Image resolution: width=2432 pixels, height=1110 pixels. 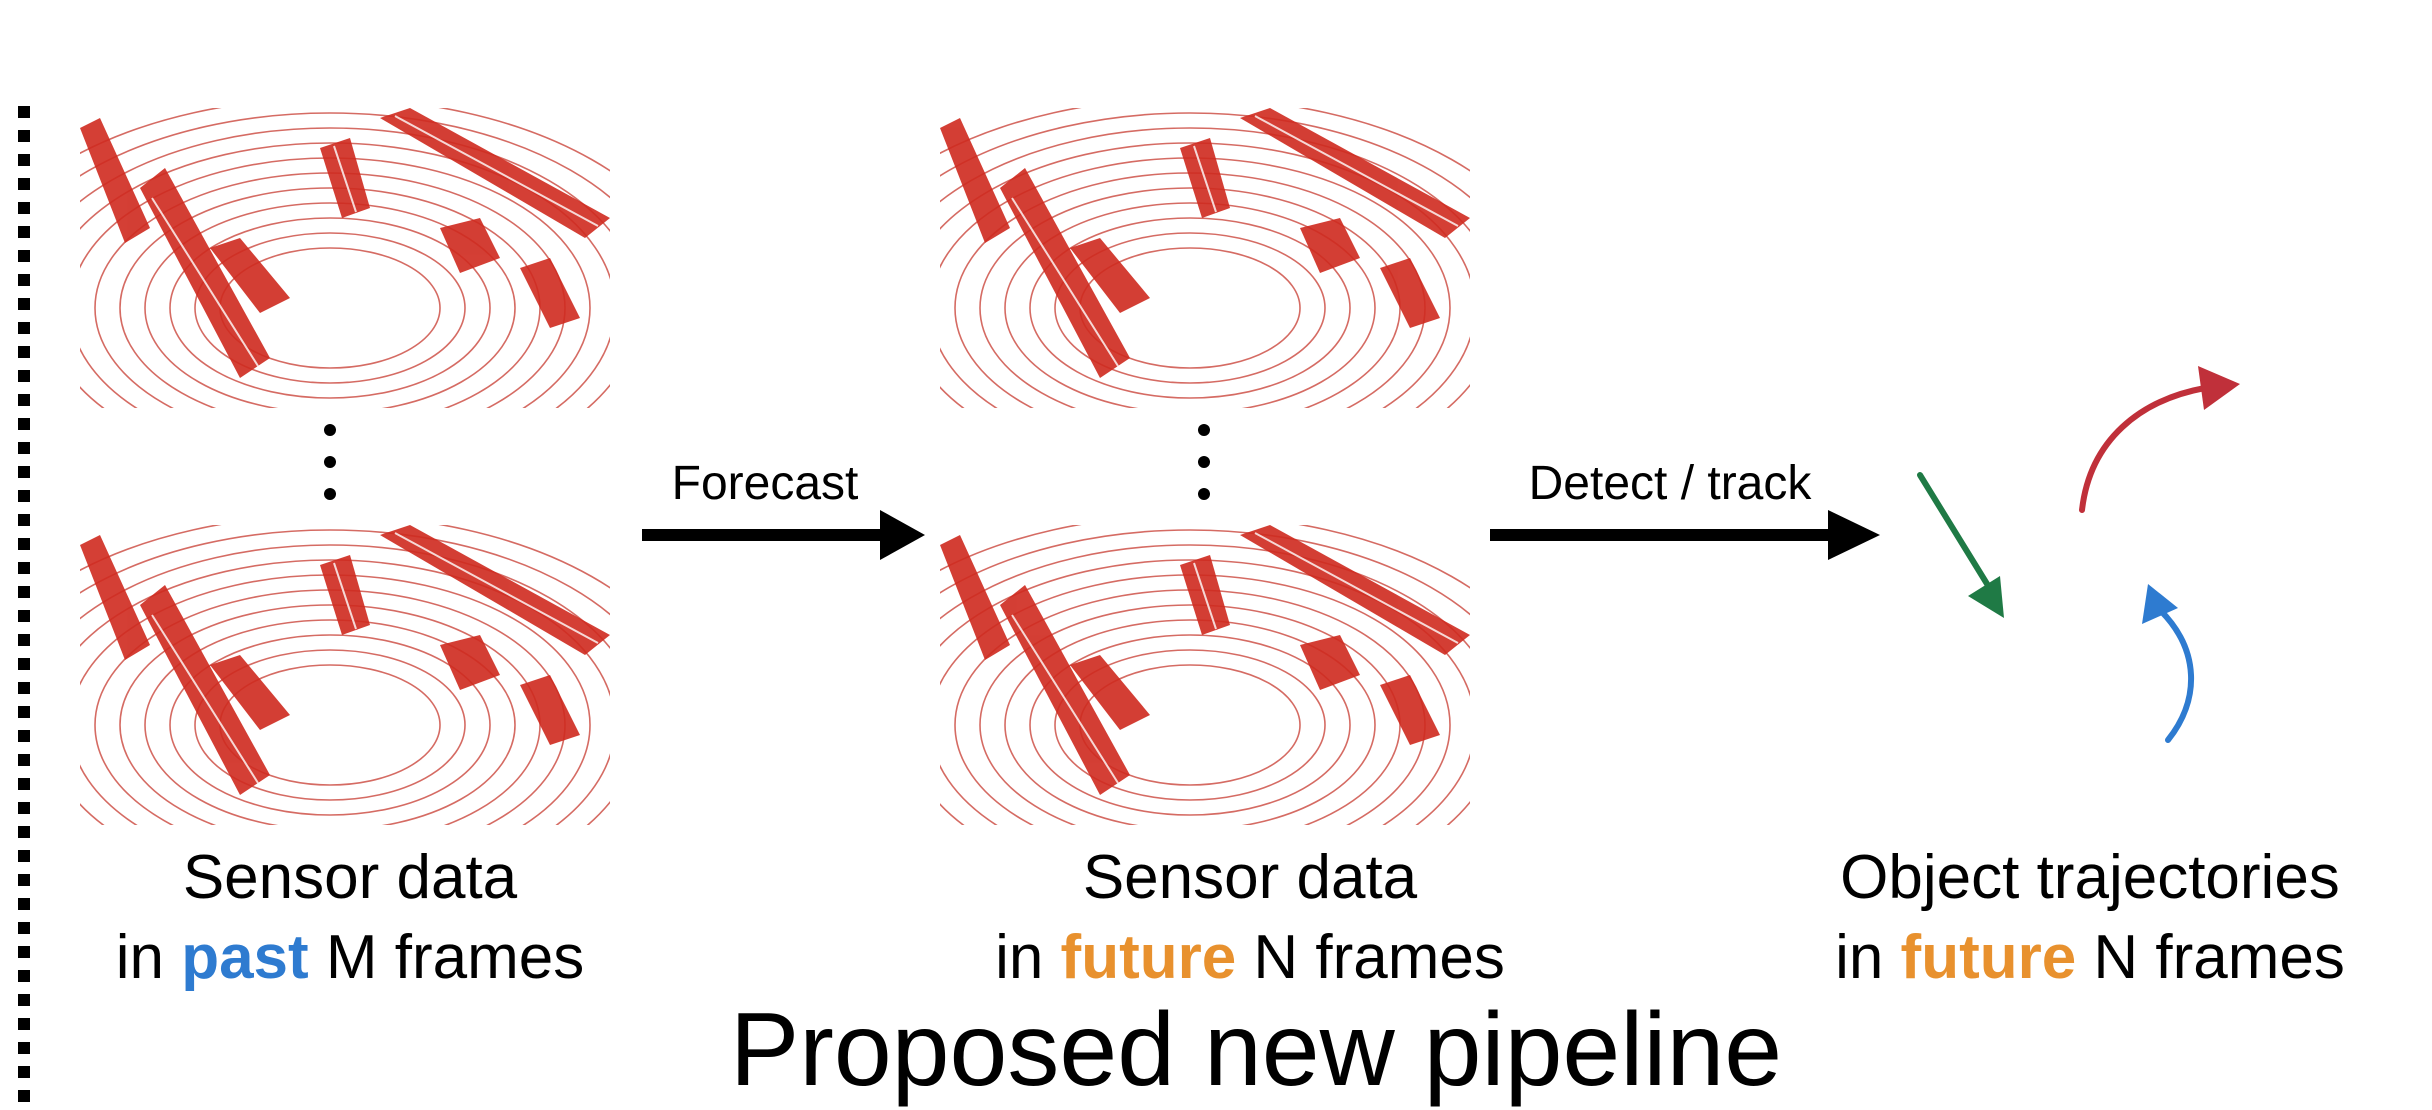 What do you see at coordinates (330, 462) in the screenshot?
I see `ellipsis-past` at bounding box center [330, 462].